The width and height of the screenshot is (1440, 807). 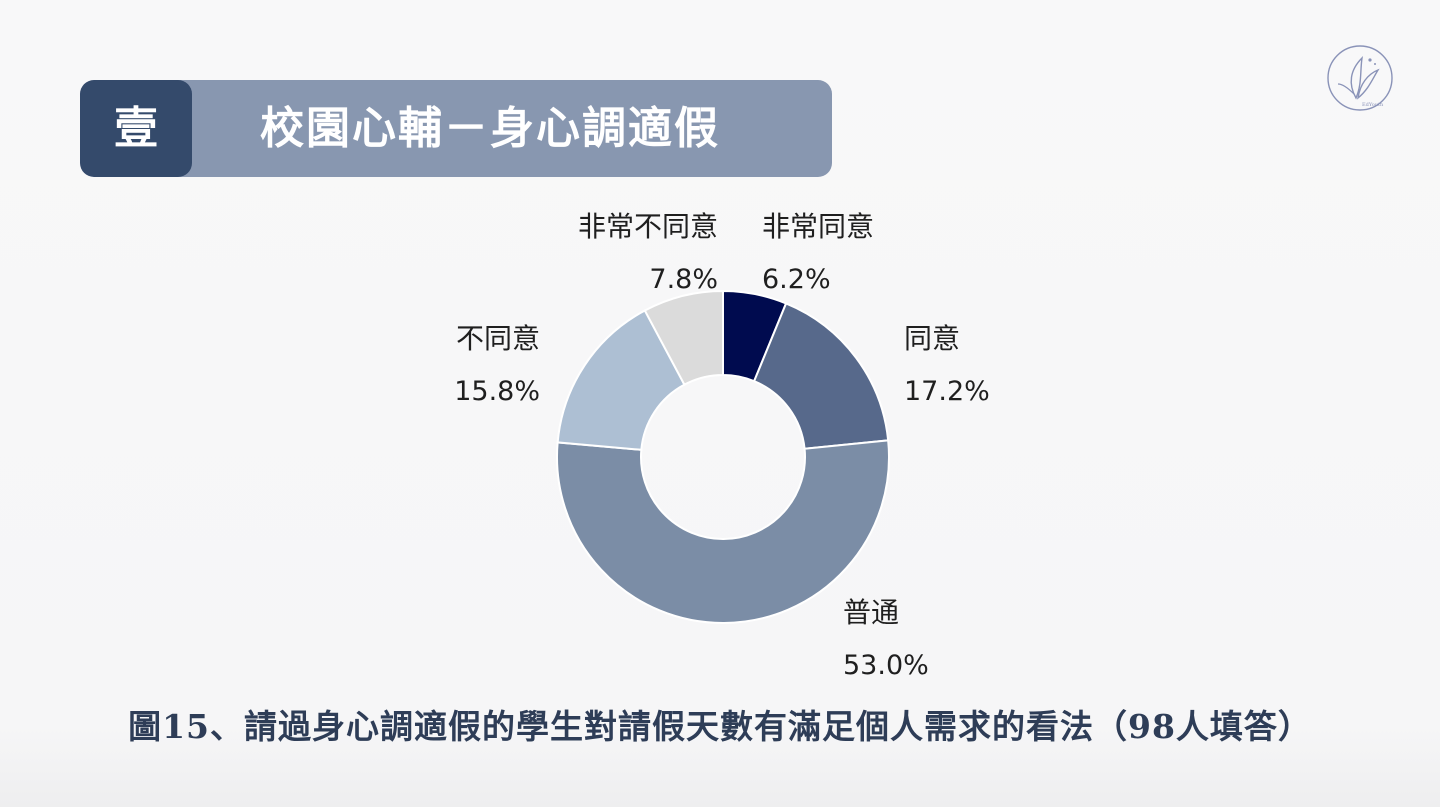 I want to click on slice-label-2: 同意, so click(x=932, y=338).